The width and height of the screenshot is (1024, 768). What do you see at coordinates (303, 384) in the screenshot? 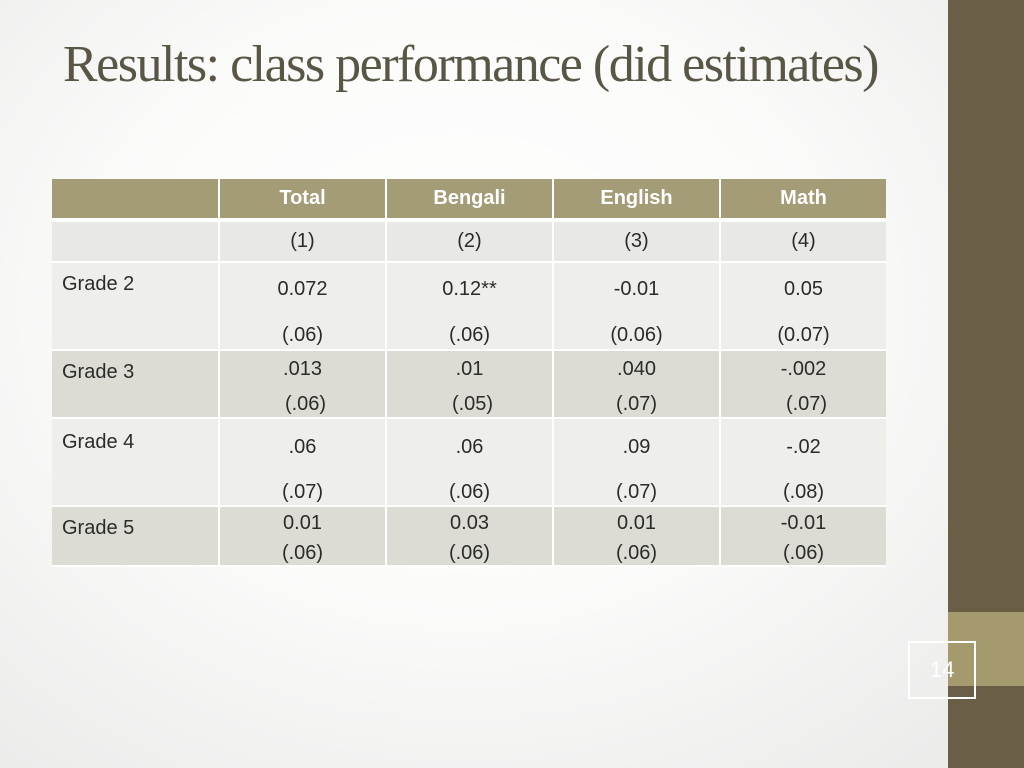
I see `data-cell: .013 (.06)` at bounding box center [303, 384].